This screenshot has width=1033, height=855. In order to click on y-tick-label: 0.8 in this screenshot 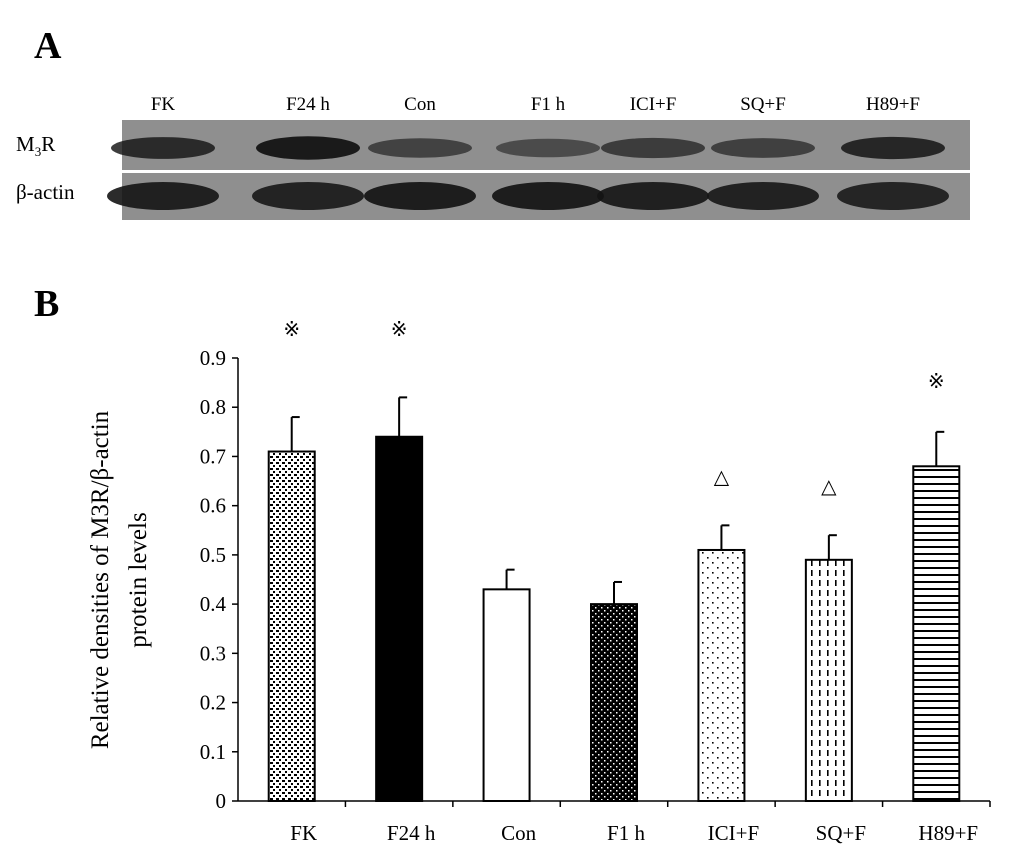, I will do `click(213, 407)`.